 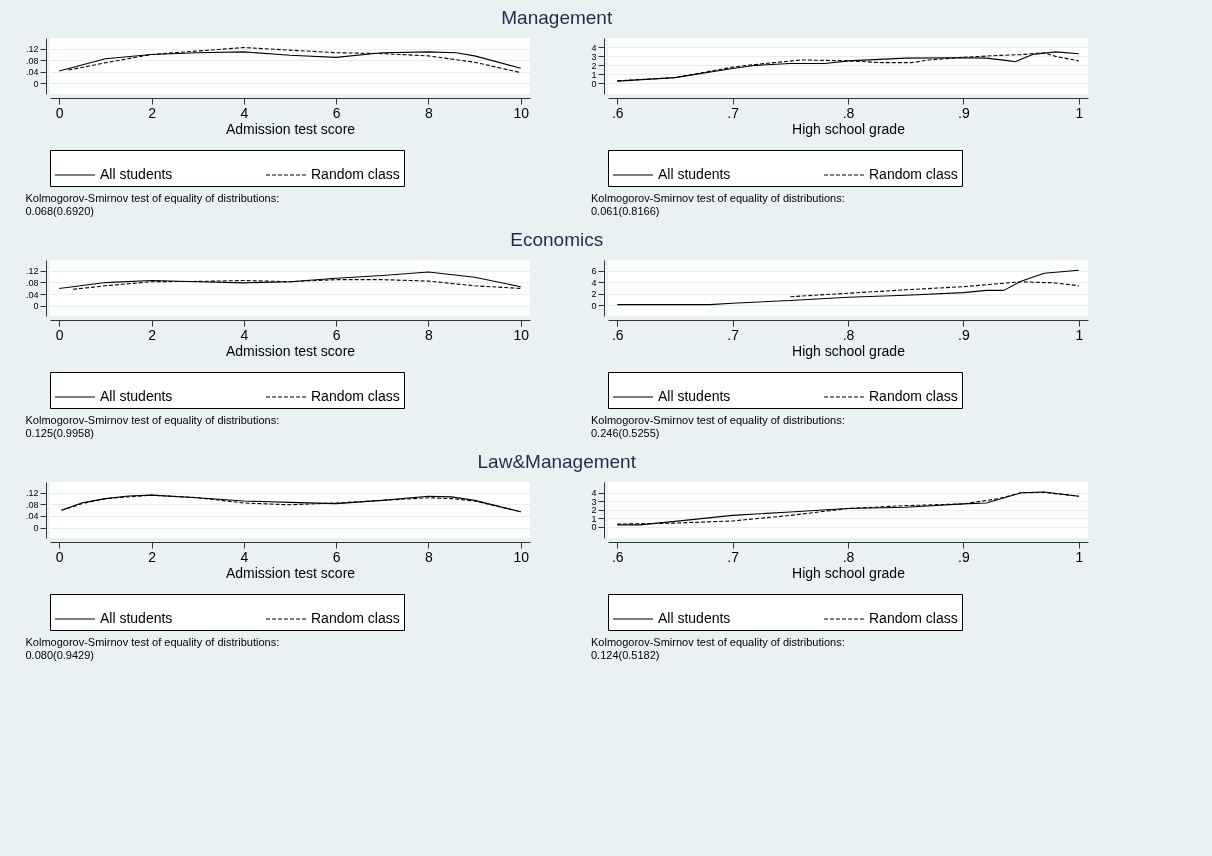 I want to click on text: 0.125(0.9958), so click(x=59, y=432).